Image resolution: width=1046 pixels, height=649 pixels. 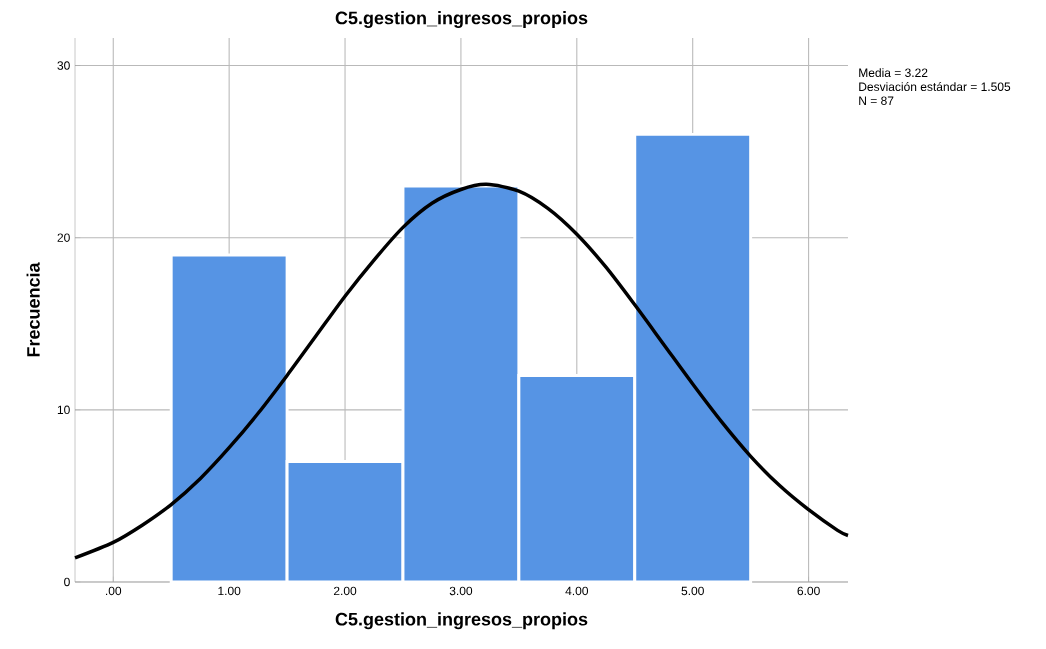 What do you see at coordinates (935, 86) in the screenshot?
I see `text: Desviación estándar = 1.505` at bounding box center [935, 86].